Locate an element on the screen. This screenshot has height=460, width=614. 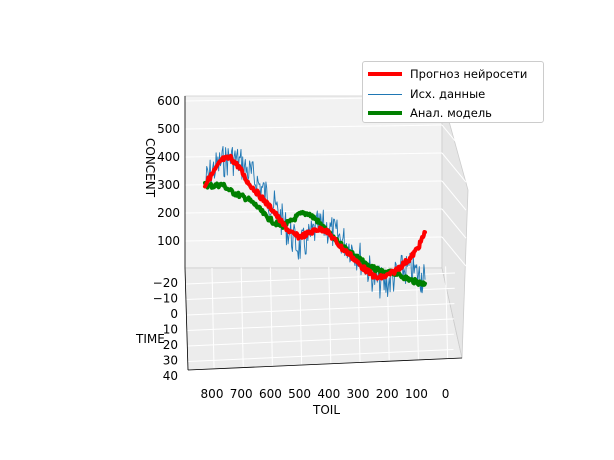
y-tick-label: 40 is located at coordinates (170, 376).